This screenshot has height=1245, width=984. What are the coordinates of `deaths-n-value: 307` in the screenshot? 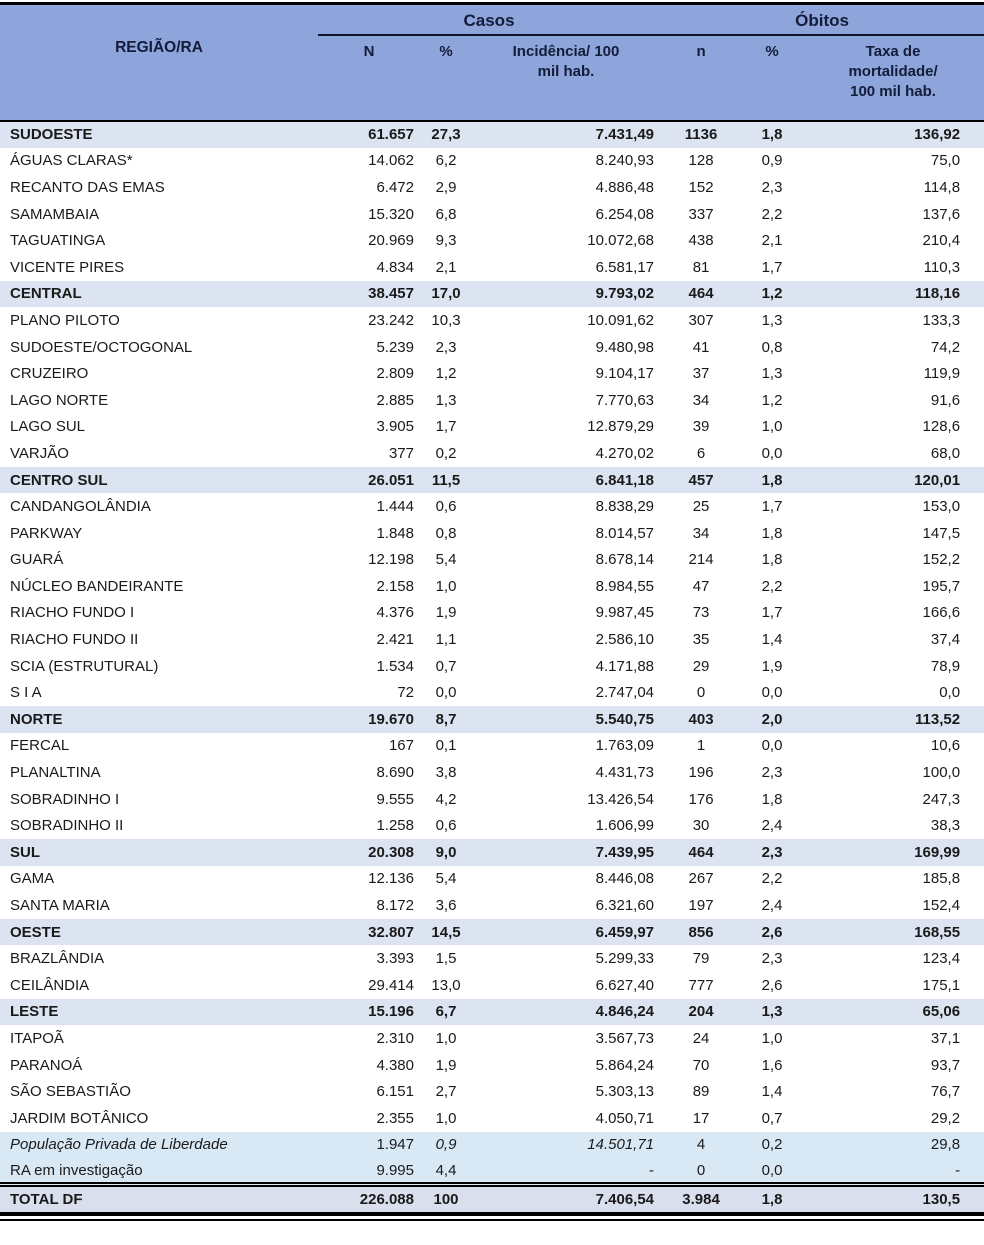 It's located at (701, 320).